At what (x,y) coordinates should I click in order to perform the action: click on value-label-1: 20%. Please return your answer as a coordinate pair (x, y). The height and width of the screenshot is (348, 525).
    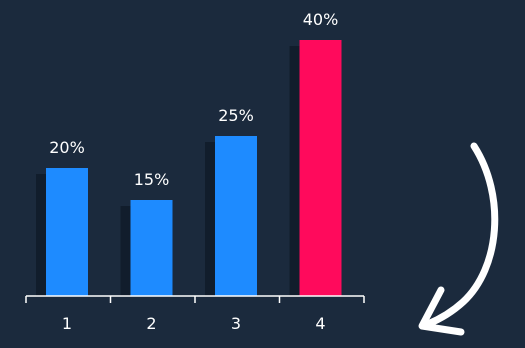
    Looking at the image, I should click on (67, 147).